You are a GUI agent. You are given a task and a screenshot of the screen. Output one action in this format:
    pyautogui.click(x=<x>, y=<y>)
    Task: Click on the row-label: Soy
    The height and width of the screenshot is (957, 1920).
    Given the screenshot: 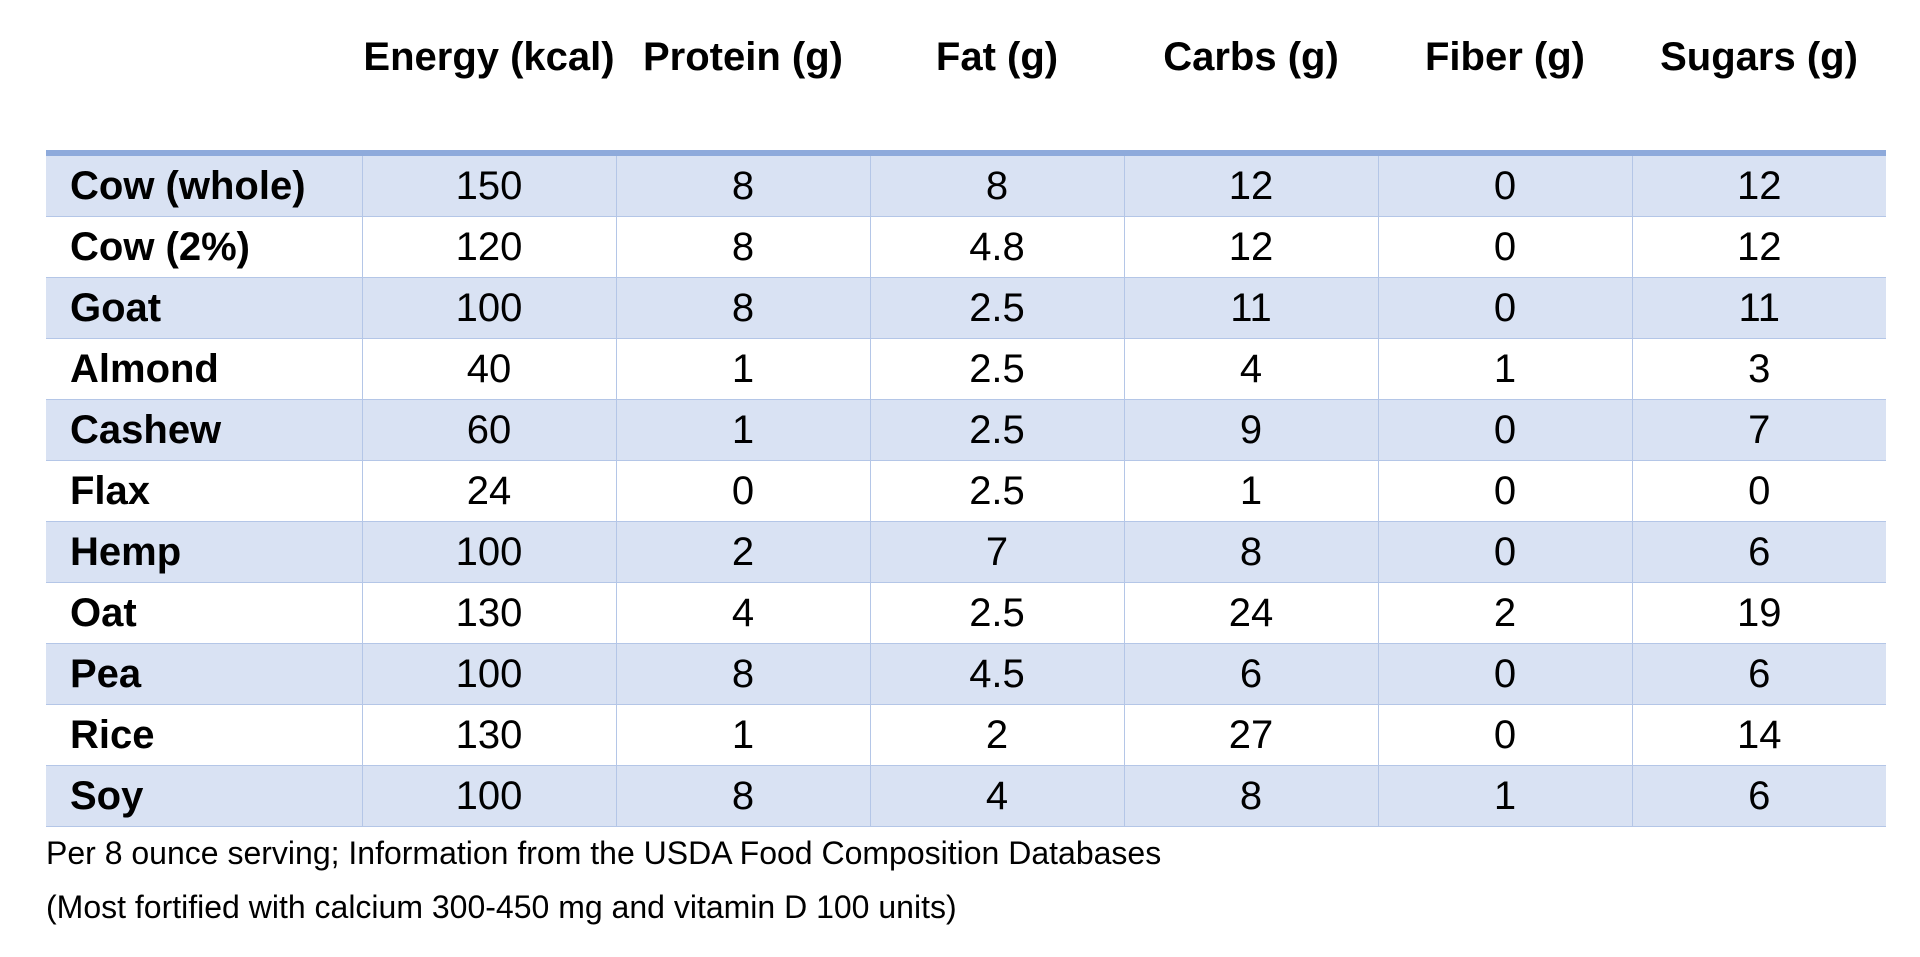 What is the action you would take?
    pyautogui.click(x=204, y=796)
    